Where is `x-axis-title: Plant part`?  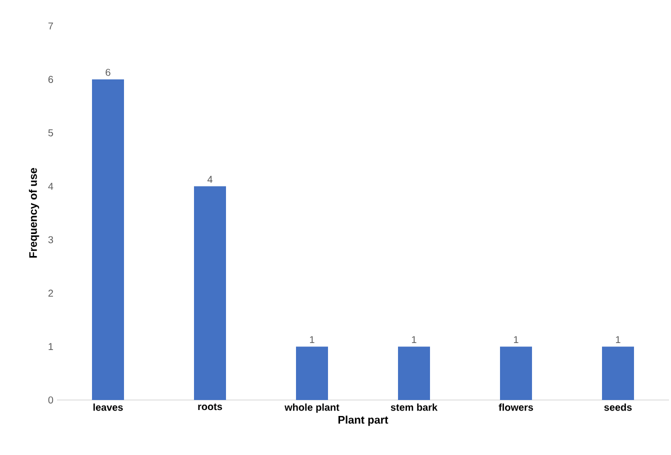
x-axis-title: Plant part is located at coordinates (363, 421).